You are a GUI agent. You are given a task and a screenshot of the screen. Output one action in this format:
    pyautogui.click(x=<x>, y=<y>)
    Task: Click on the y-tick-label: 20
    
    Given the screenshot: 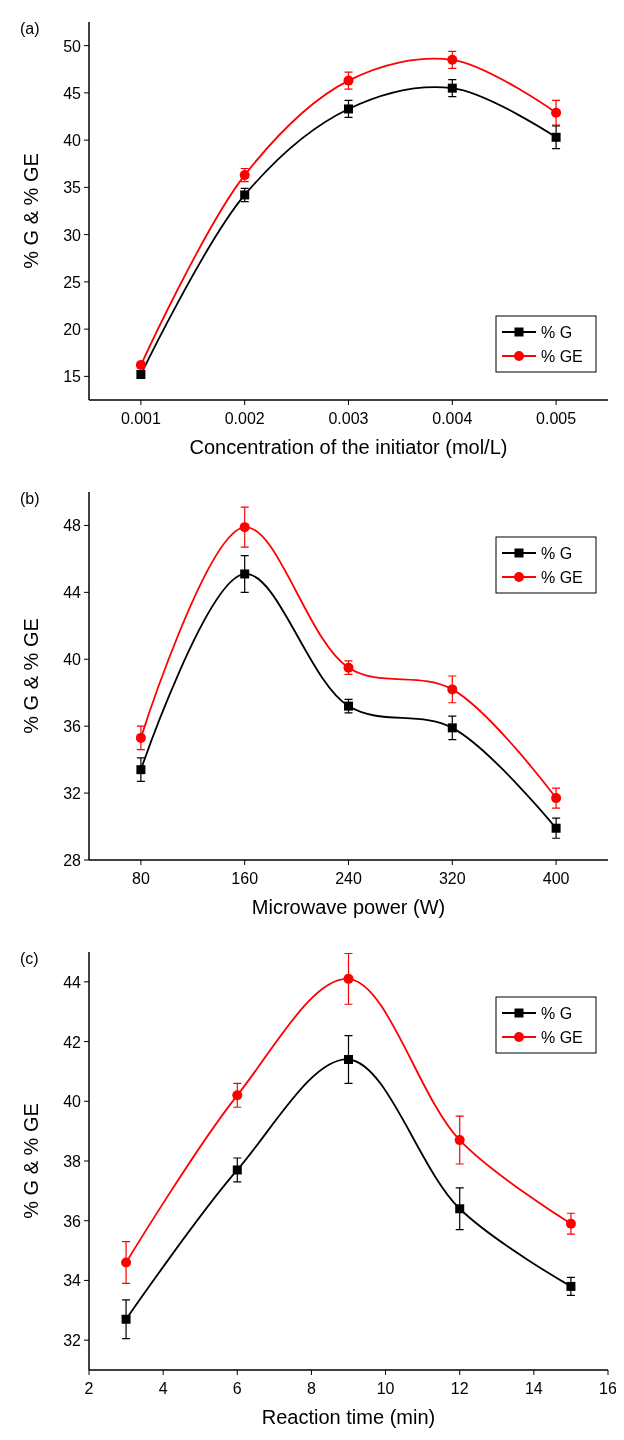 What is the action you would take?
    pyautogui.click(x=72, y=330)
    